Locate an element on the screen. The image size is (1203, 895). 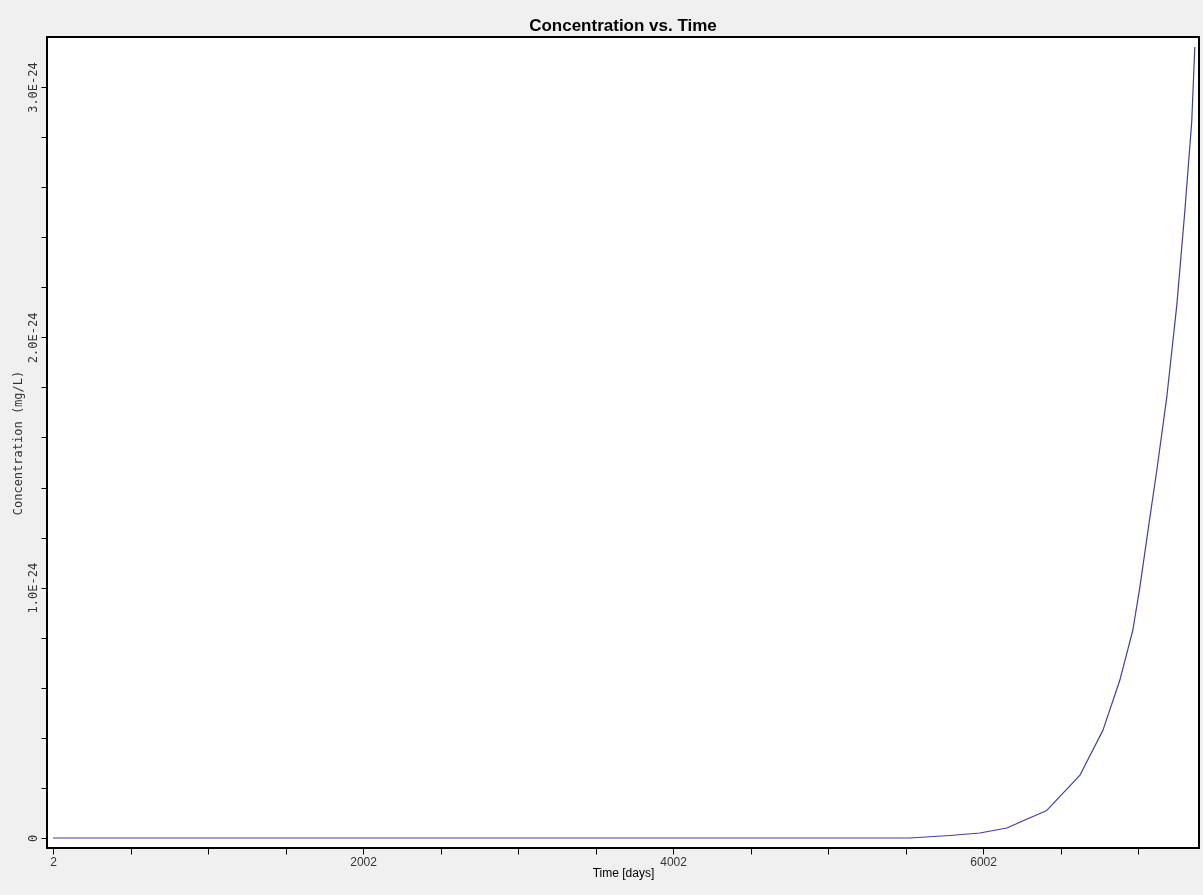
x-tick-label: 4002 is located at coordinates (674, 861).